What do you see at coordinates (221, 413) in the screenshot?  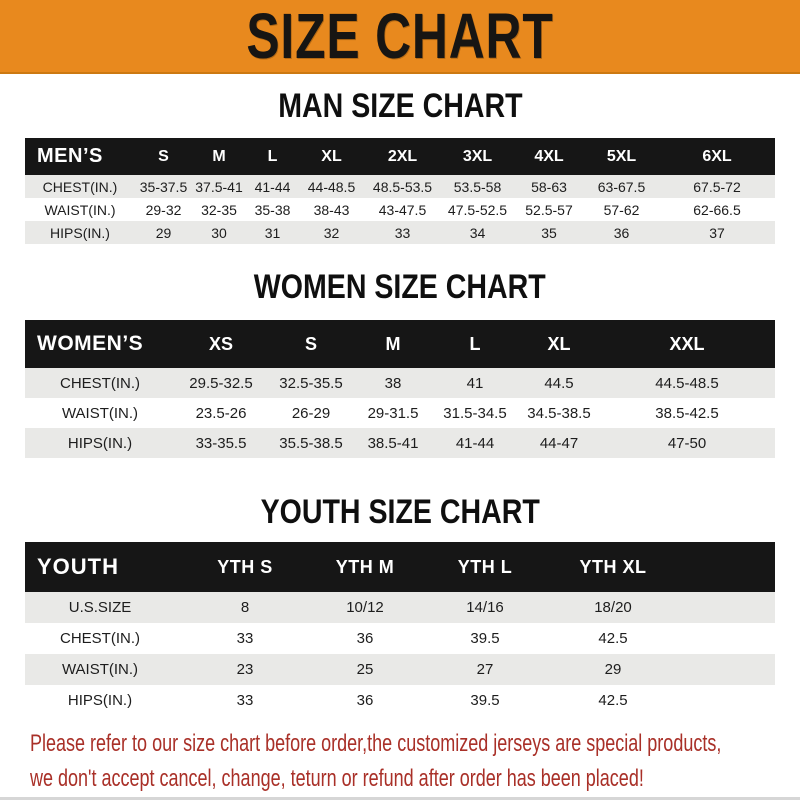 I see `size-value-cell: 23.5-26` at bounding box center [221, 413].